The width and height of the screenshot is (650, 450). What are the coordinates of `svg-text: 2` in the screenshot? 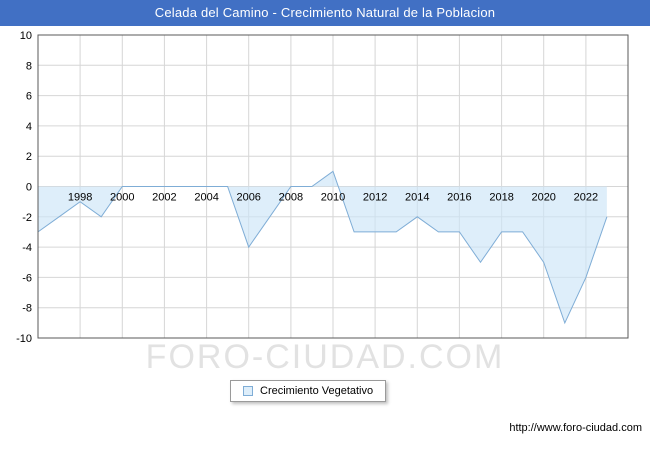 It's located at (29, 157).